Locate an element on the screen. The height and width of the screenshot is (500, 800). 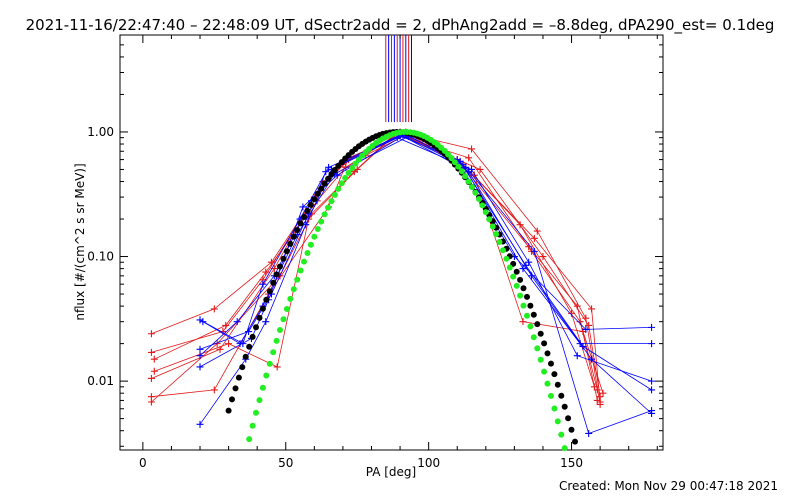
y-axis-label: nflux [#/(cm^2 s sr MeV)] is located at coordinates (80, 241).